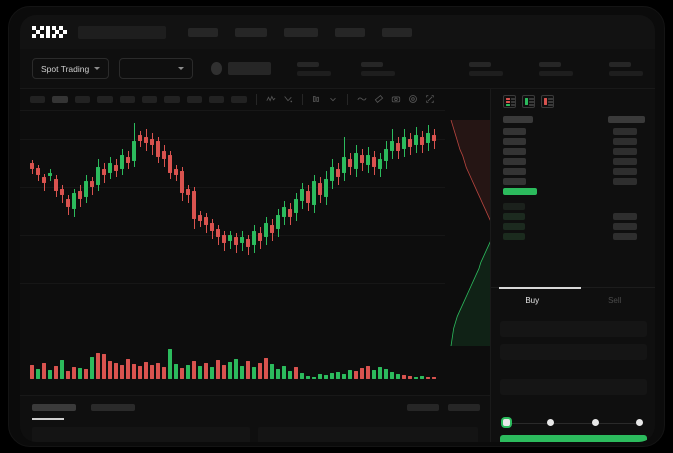 The width and height of the screenshot is (673, 453). Describe the element at coordinates (333, 99) in the screenshot. I see `chevron-down-icon` at that location.